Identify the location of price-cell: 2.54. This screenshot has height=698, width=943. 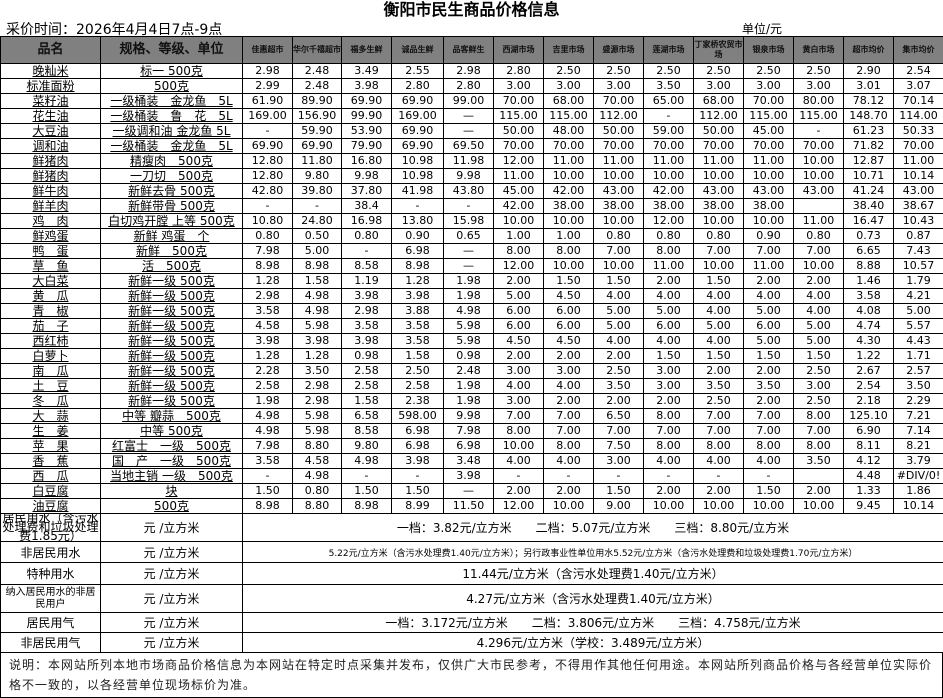
(918, 71).